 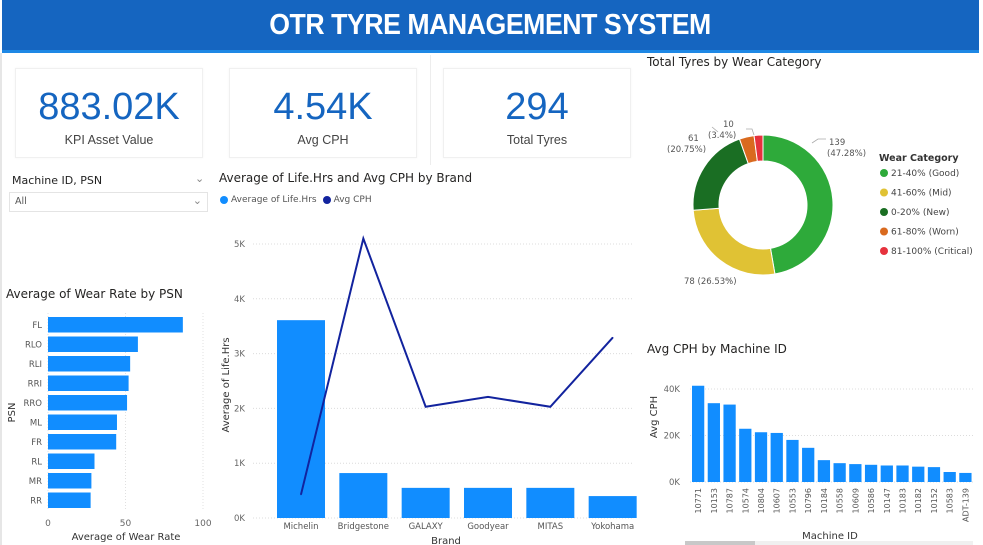 What do you see at coordinates (35, 482) in the screenshot?
I see `y-tick-label: MR` at bounding box center [35, 482].